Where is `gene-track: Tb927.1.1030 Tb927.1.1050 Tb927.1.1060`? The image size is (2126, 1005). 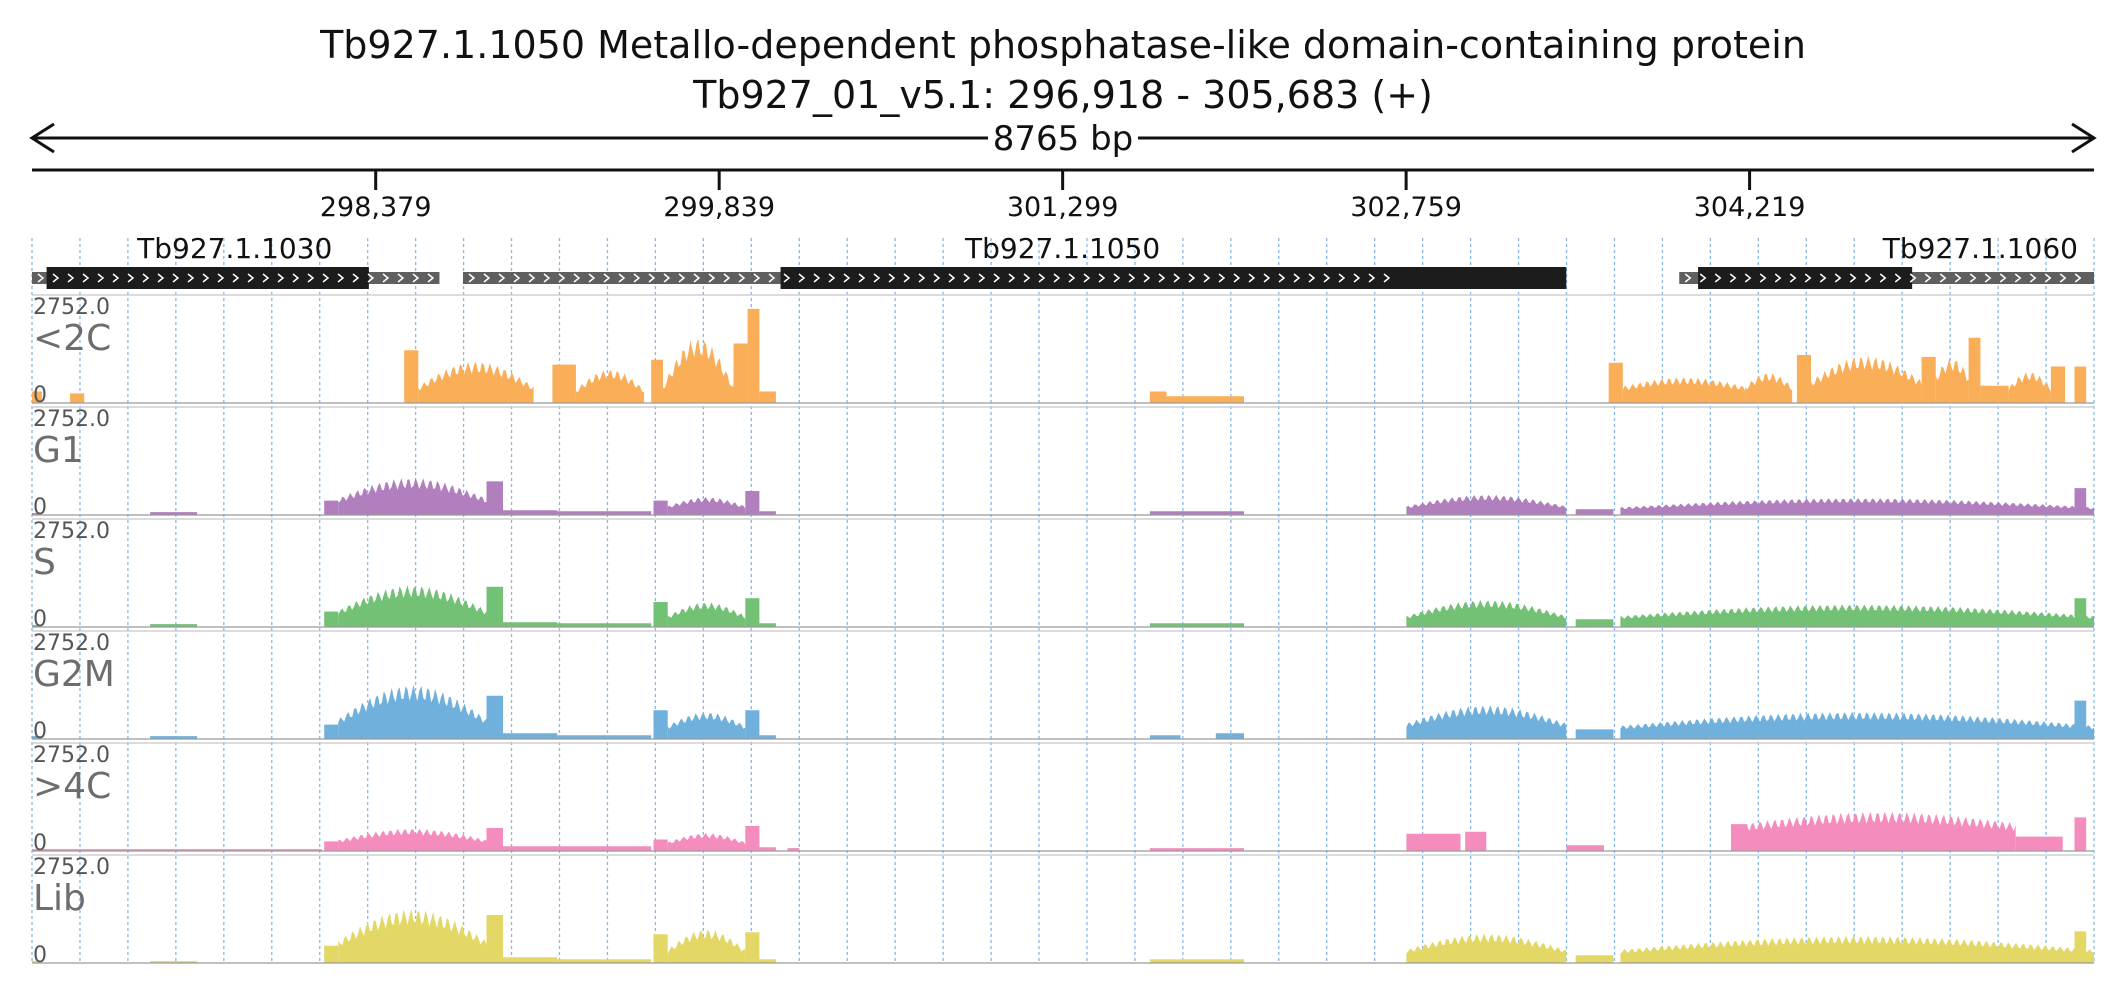 gene-track: Tb927.1.1030 Tb927.1.1050 Tb927.1.1060 is located at coordinates (1063, 260).